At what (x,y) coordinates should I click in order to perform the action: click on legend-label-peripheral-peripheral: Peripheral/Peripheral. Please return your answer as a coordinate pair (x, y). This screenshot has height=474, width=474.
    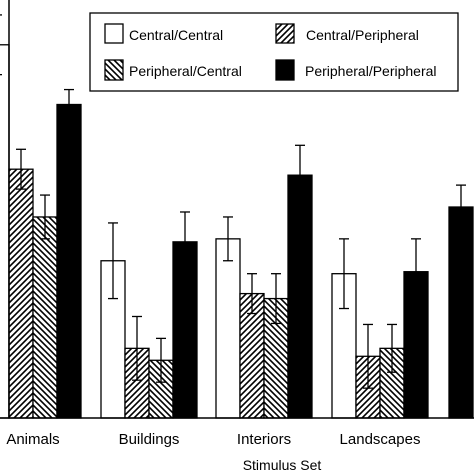
    Looking at the image, I should click on (371, 71).